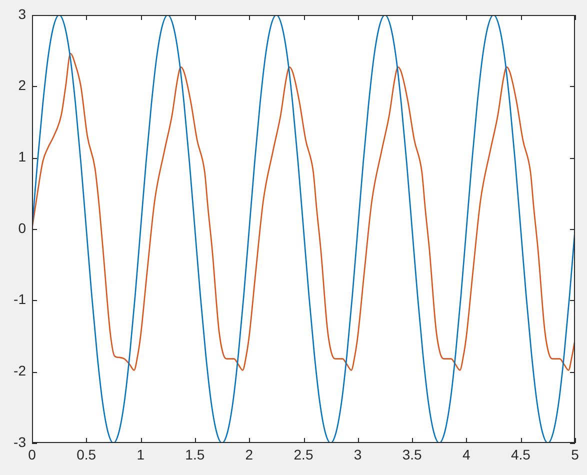 This screenshot has width=587, height=475. What do you see at coordinates (466, 454) in the screenshot?
I see `x-tick-label: 4` at bounding box center [466, 454].